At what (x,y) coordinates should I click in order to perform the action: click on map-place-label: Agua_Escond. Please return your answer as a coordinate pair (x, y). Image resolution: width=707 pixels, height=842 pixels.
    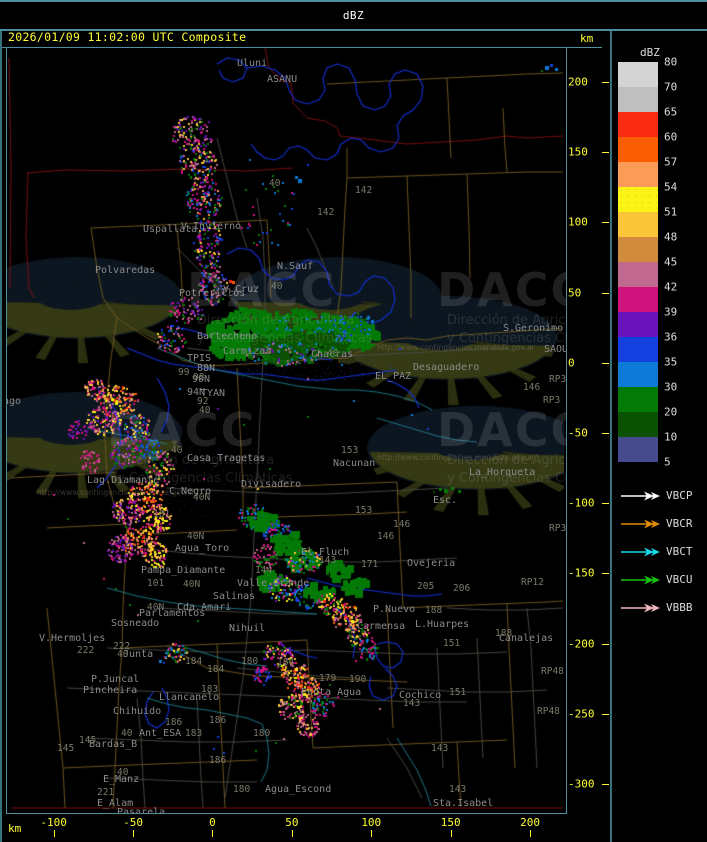
    Looking at the image, I should click on (298, 789).